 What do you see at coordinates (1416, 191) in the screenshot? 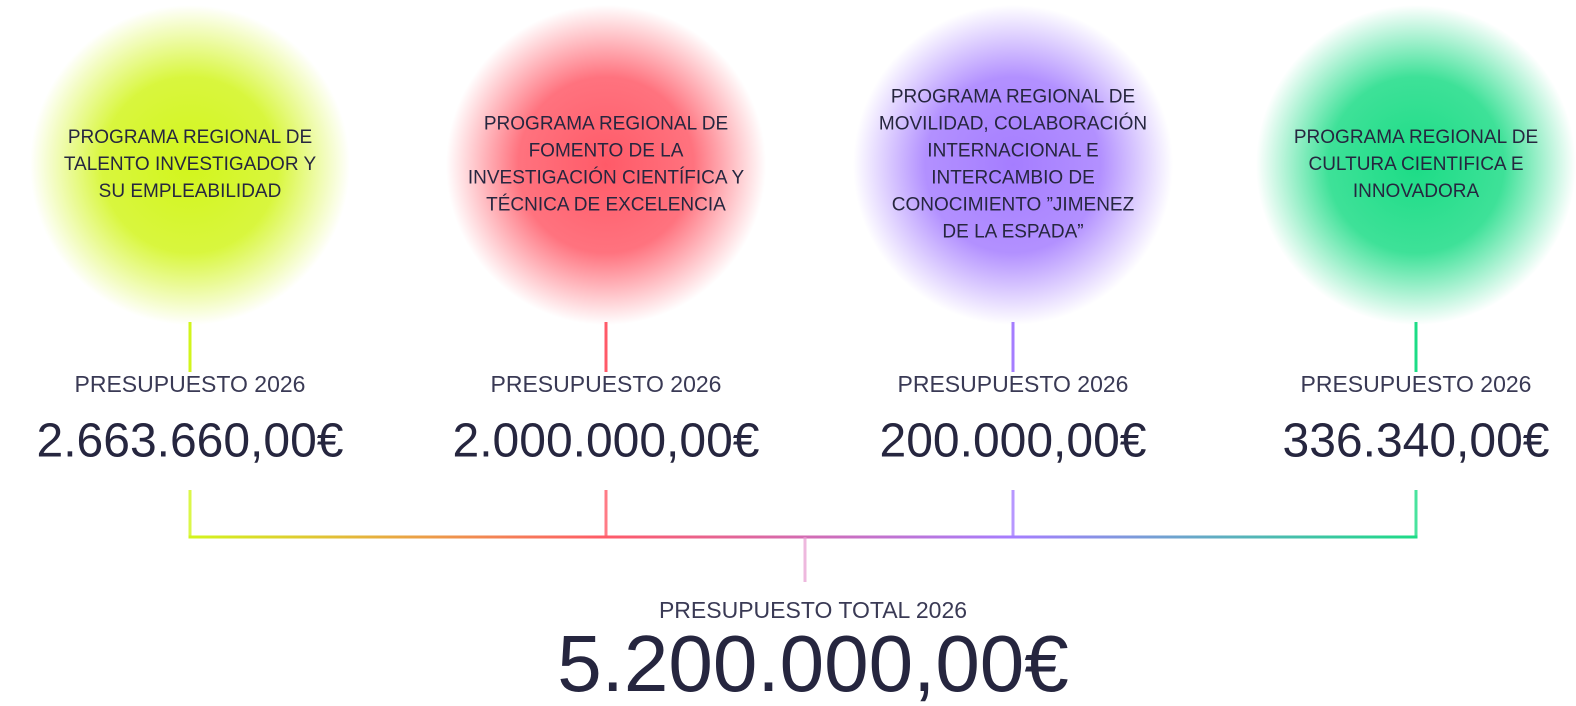
I see `program-name: INNOVADORA` at bounding box center [1416, 191].